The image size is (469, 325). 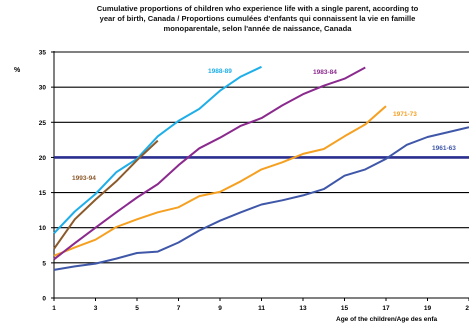 I want to click on y-tick-label: 30, so click(x=43, y=88).